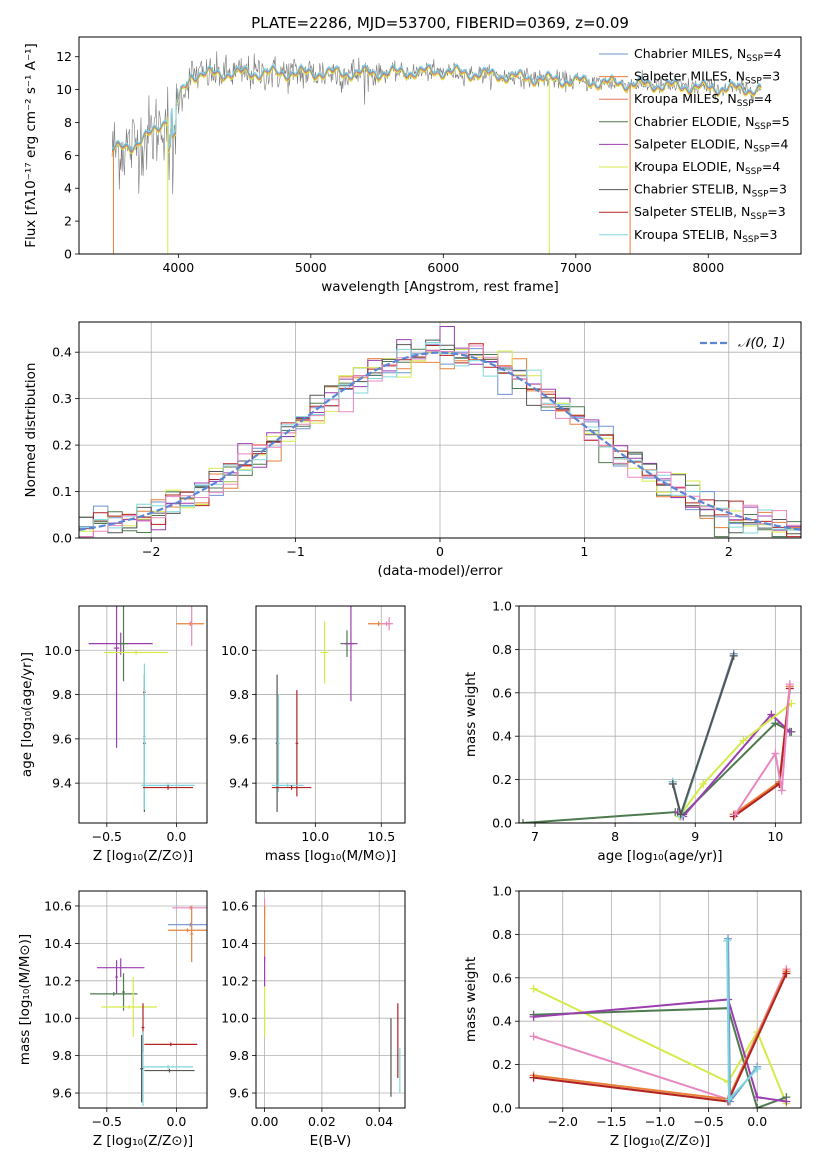 The image size is (819, 1170). Describe the element at coordinates (68, 155) in the screenshot. I see `spectrum-ytick-label: 6` at that location.